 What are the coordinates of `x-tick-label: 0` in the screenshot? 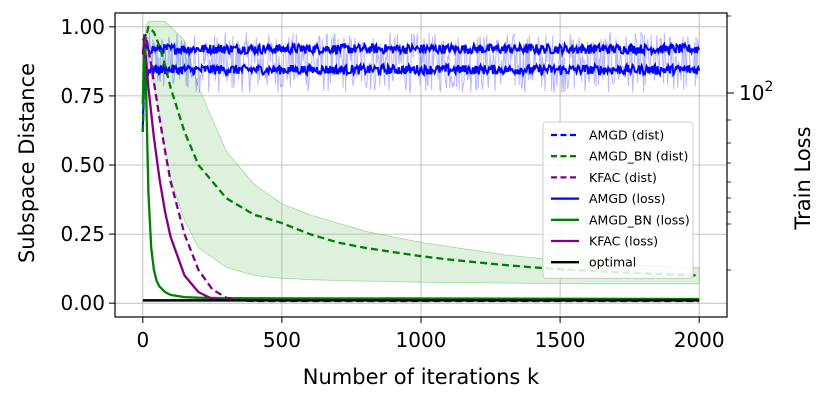 It's located at (142, 340).